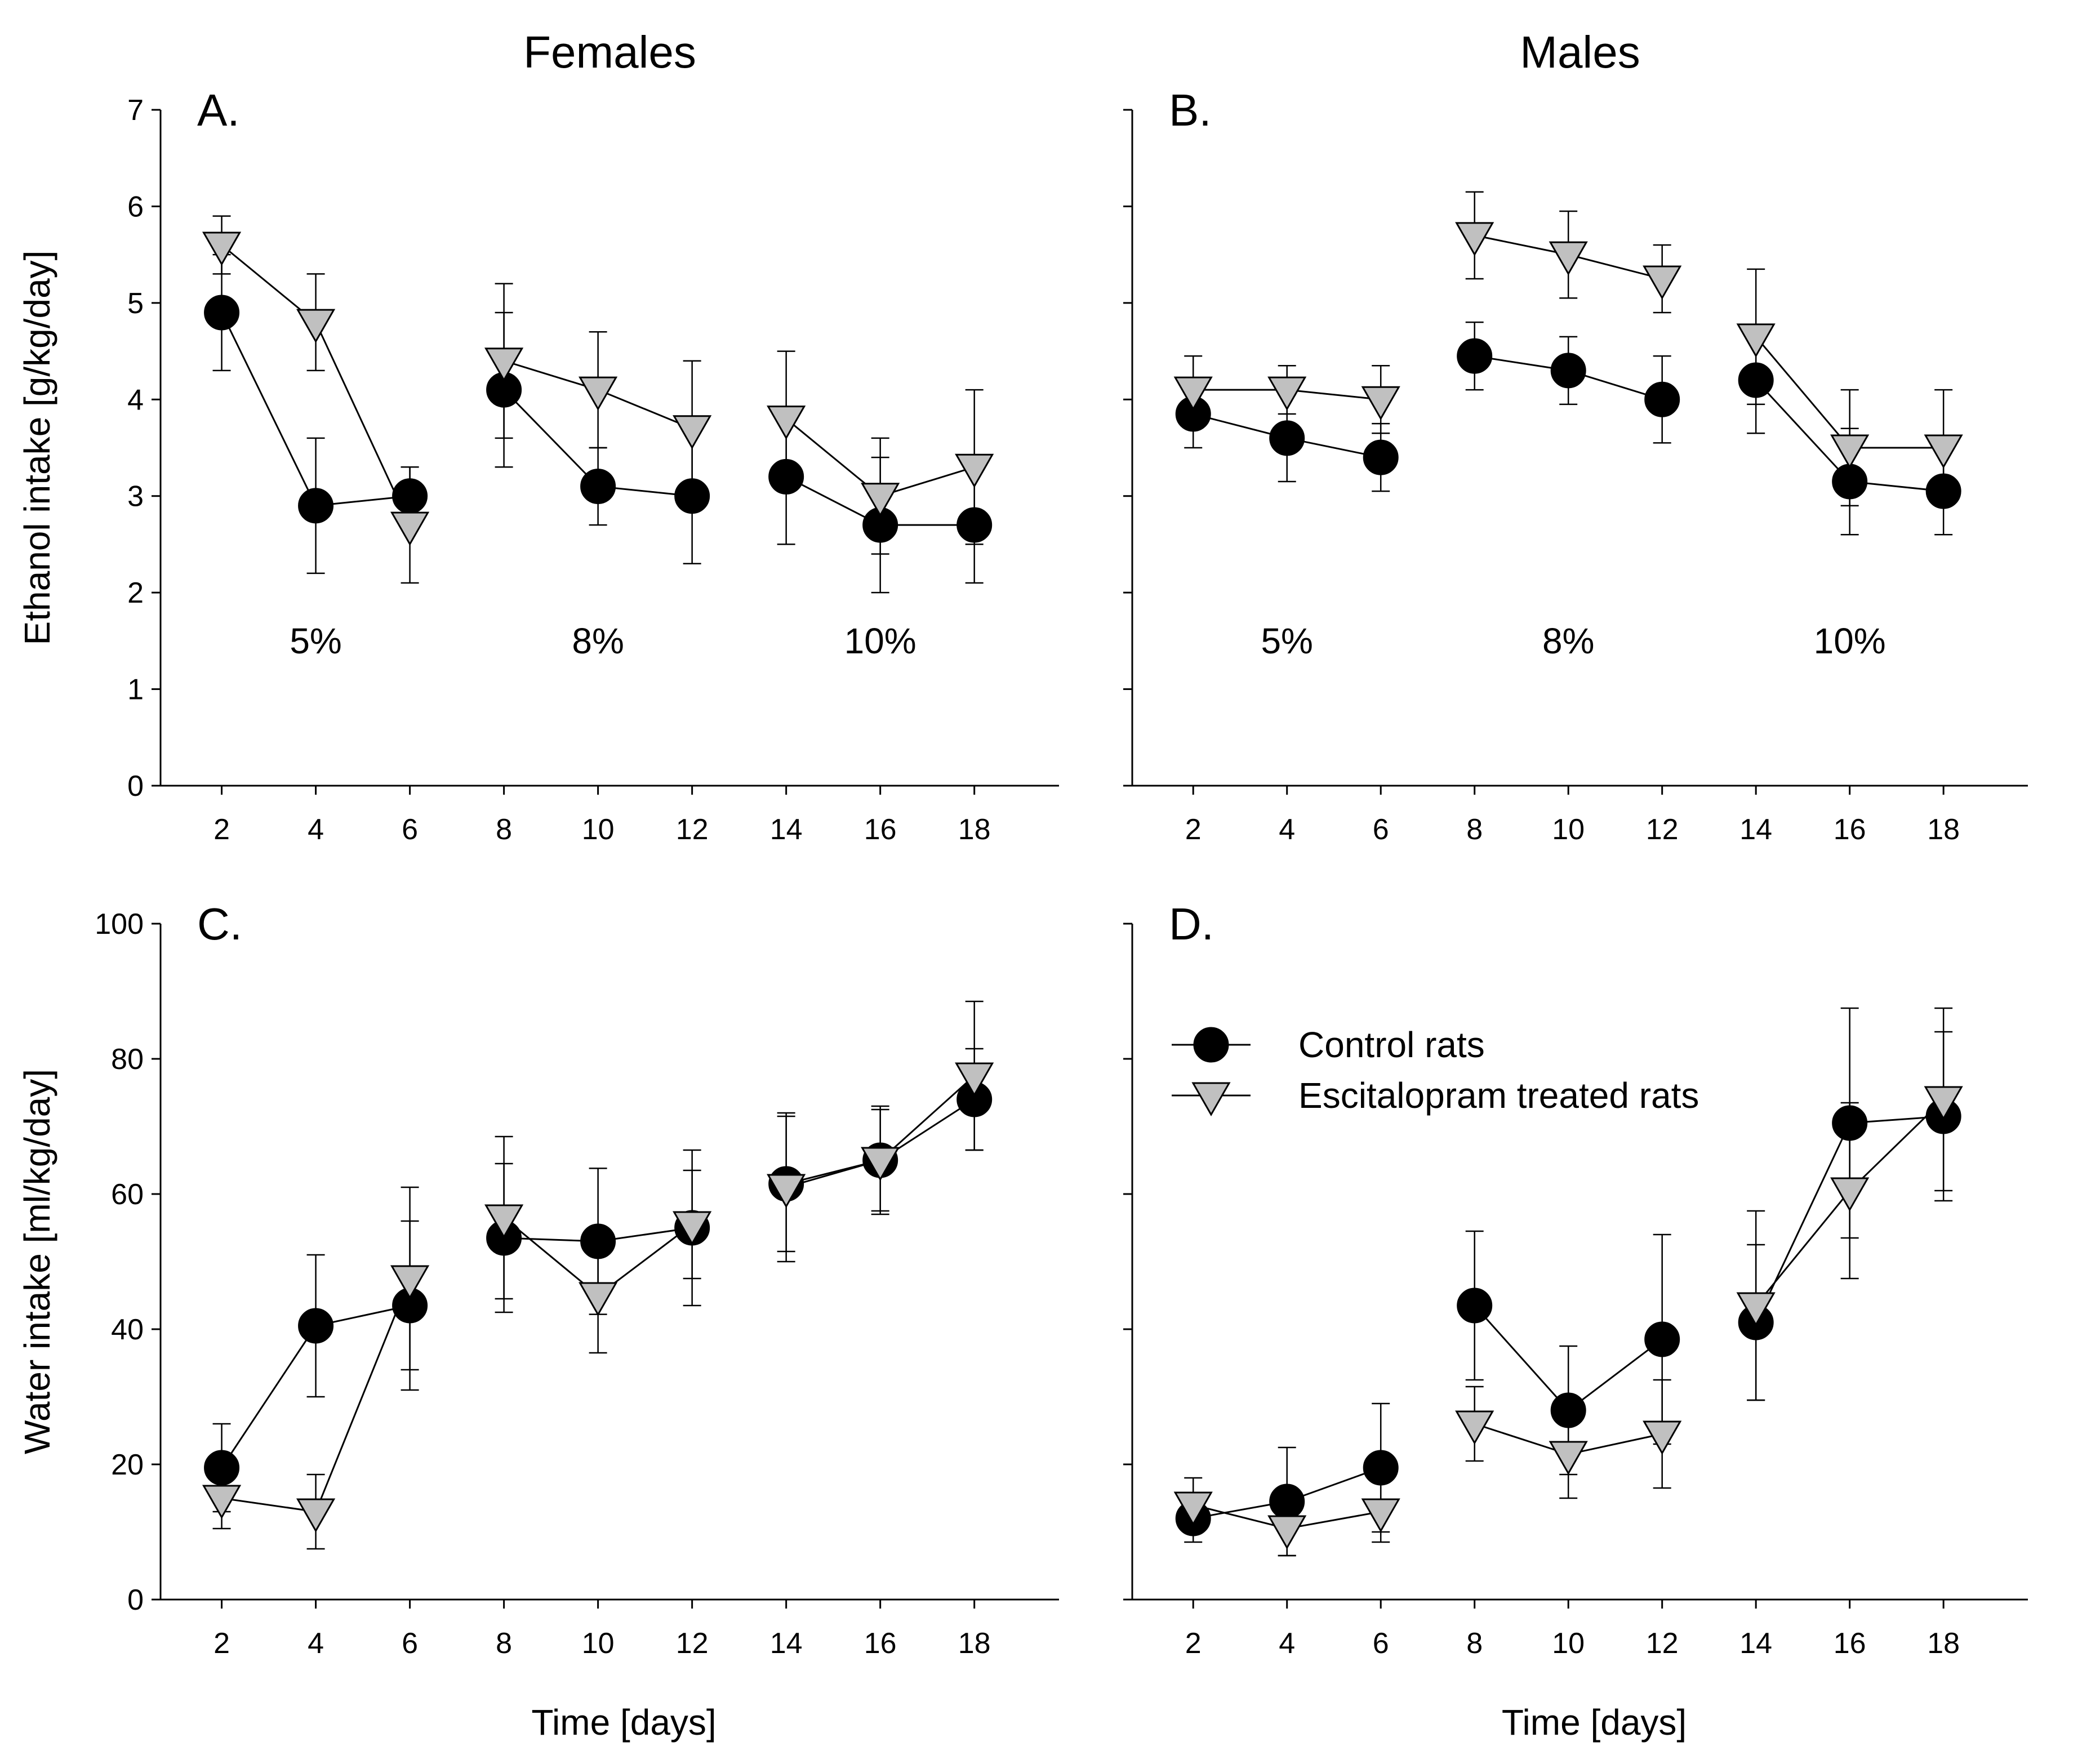 Image resolution: width=2100 pixels, height=1764 pixels. I want to click on panel-label: D., so click(1191, 924).